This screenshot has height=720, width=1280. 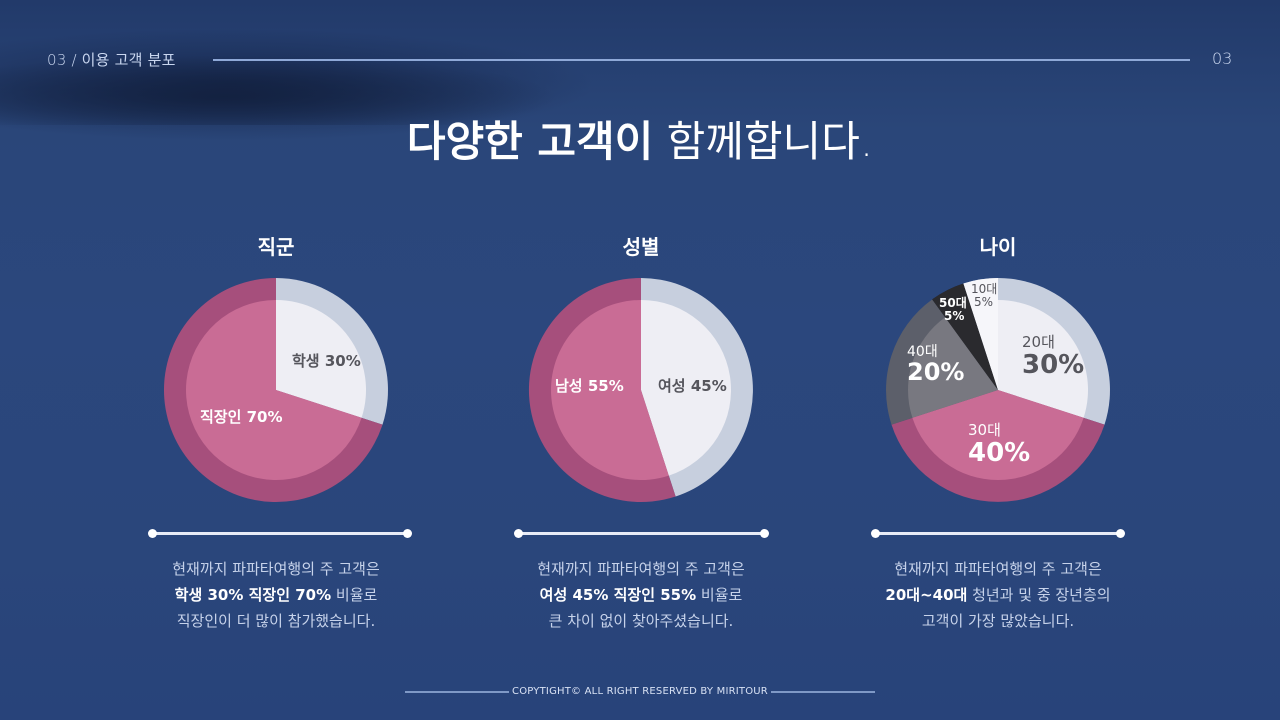 I want to click on label-50s-pct: 5%, so click(x=954, y=316).